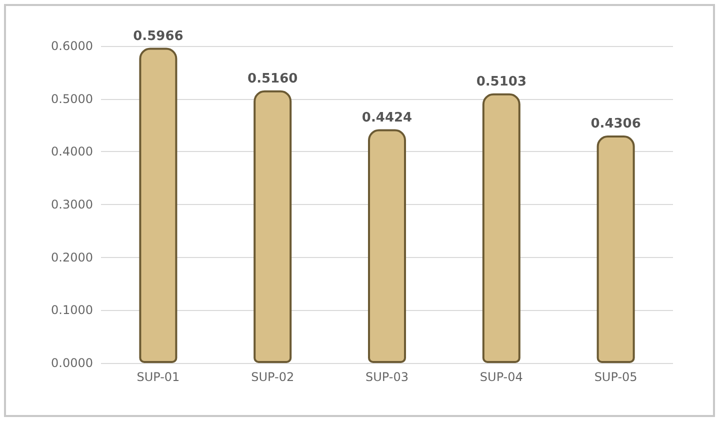 The width and height of the screenshot is (721, 423). Describe the element at coordinates (72, 46) in the screenshot. I see `y-tick-label: 0.6000` at that location.